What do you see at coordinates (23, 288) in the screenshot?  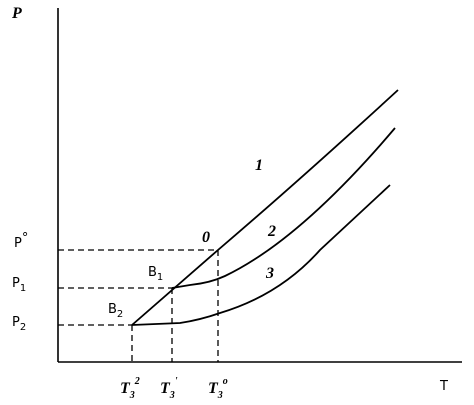 I see `y-label-sub: 1` at bounding box center [23, 288].